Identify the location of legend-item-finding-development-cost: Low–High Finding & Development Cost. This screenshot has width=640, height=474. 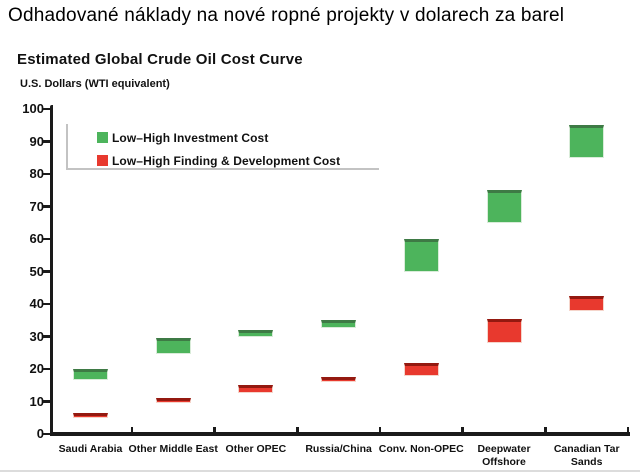
(238, 160).